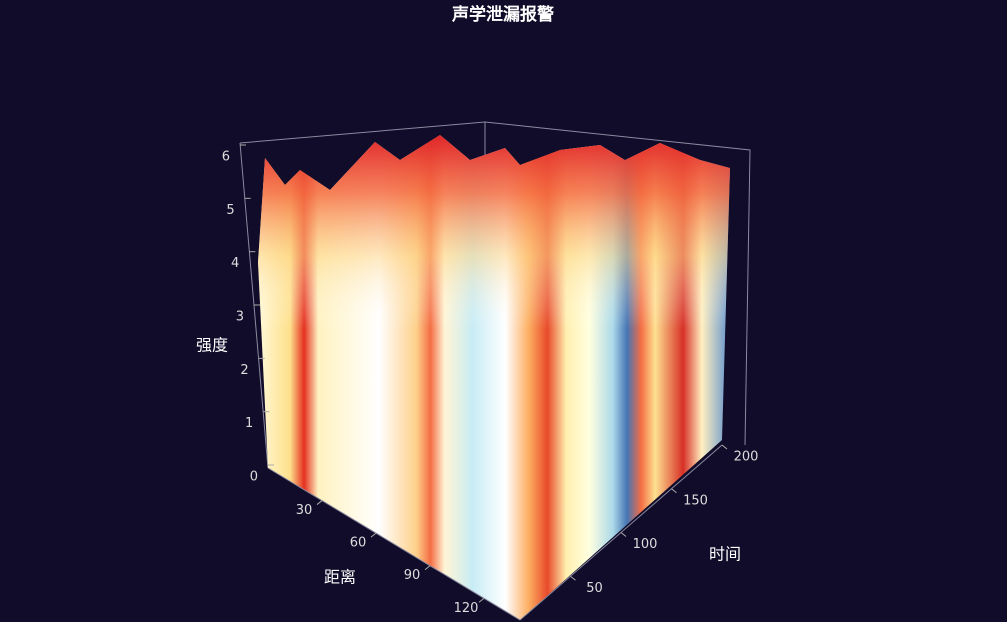 Image resolution: width=1007 pixels, height=622 pixels. What do you see at coordinates (746, 457) in the screenshot?
I see `y-tick-label: 200` at bounding box center [746, 457].